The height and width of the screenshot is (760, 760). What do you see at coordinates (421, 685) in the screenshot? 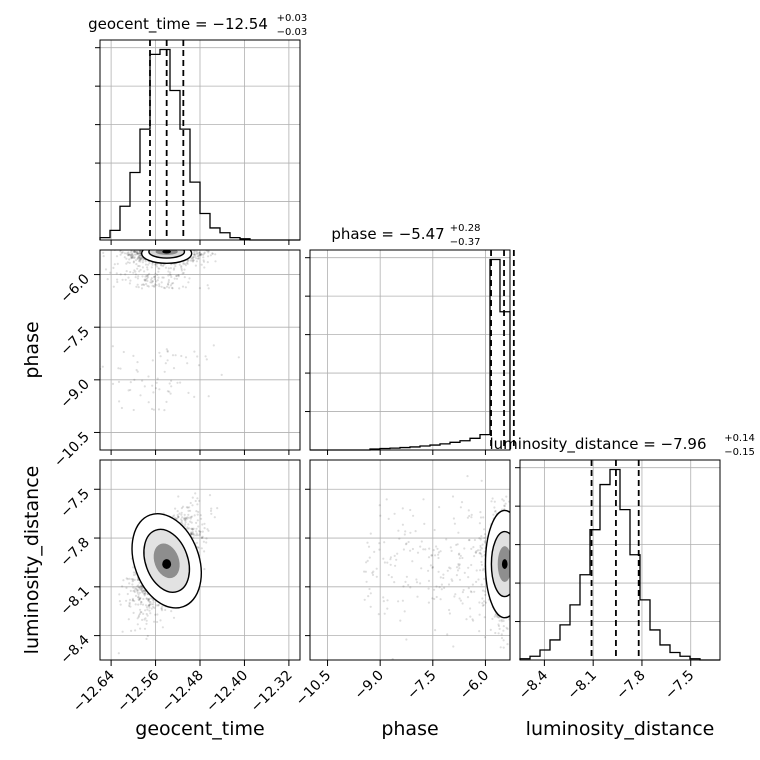
I see `x-tick-label-phase: −7.5` at bounding box center [421, 685].